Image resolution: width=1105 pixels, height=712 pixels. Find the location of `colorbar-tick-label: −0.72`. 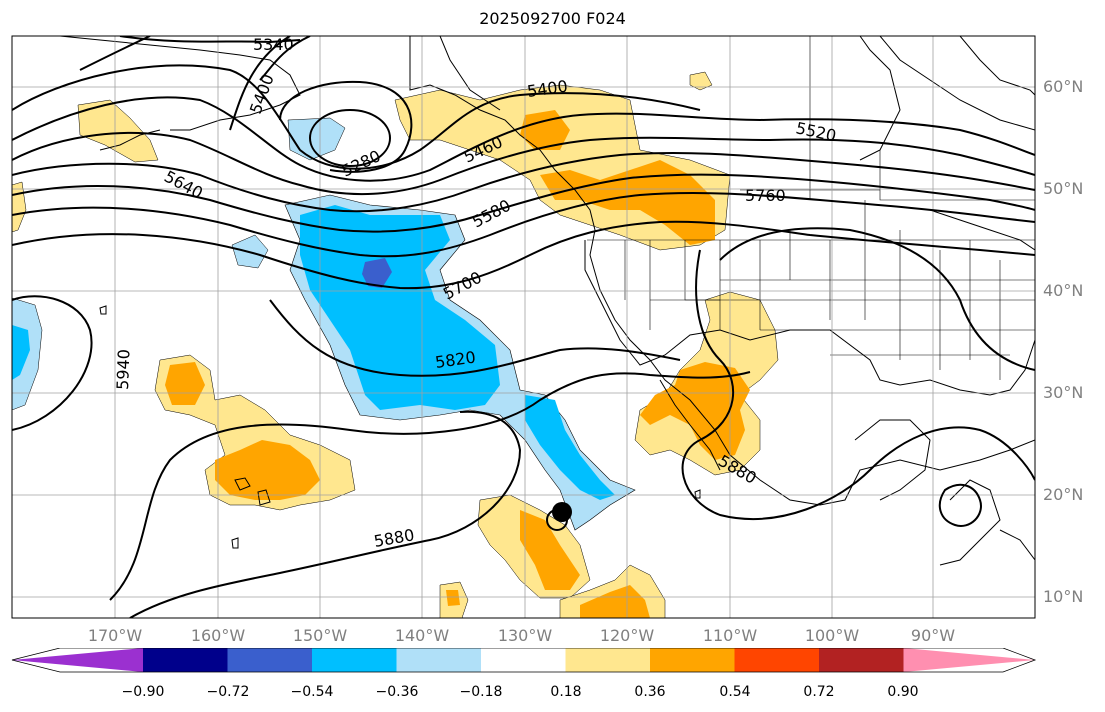

colorbar-tick-label: −0.72 is located at coordinates (228, 692).